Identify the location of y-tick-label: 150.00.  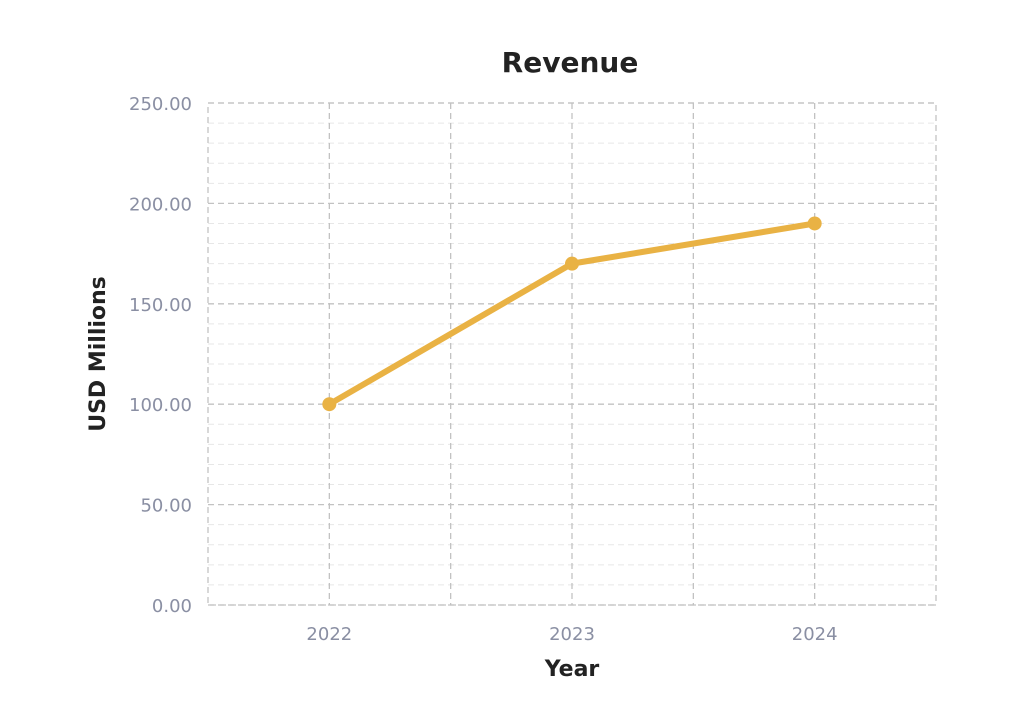
(160, 305).